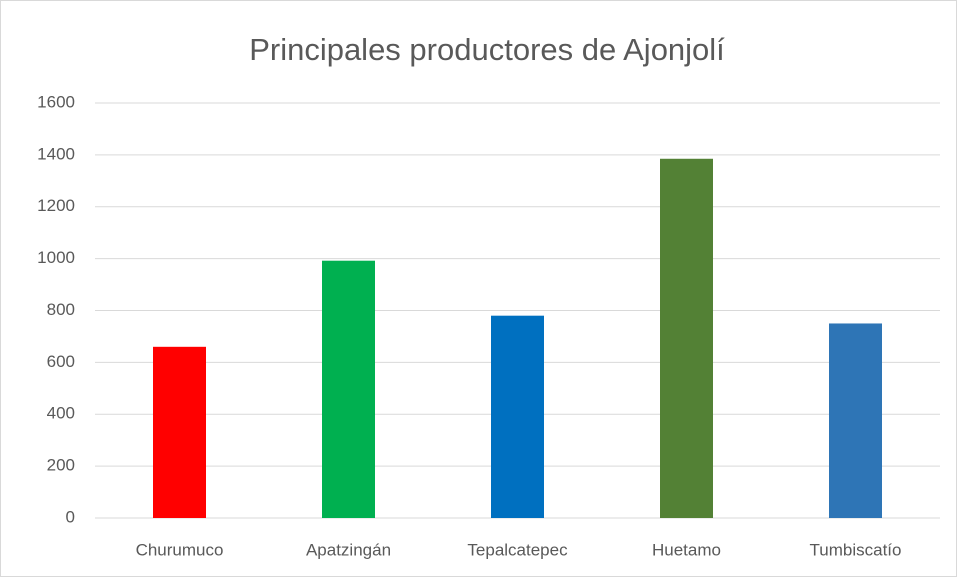 This screenshot has width=957, height=577. What do you see at coordinates (487, 49) in the screenshot?
I see `chart-title: Principales productores de Ajonjolí` at bounding box center [487, 49].